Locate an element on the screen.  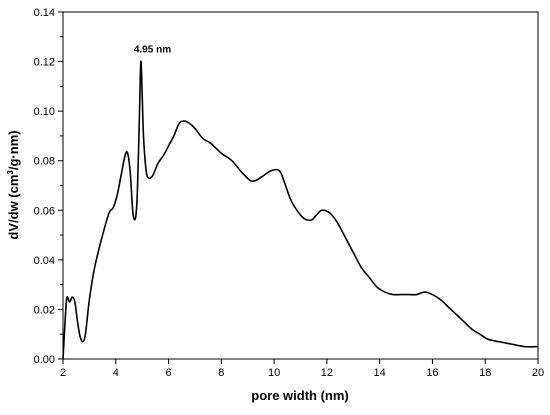
x-tick-label: 10 is located at coordinates (274, 373).